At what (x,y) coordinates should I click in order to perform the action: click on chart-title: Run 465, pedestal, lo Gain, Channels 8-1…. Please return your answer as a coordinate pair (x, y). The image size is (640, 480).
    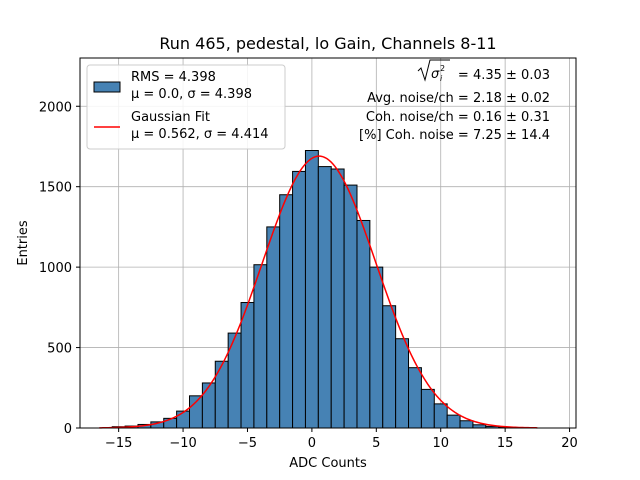
    Looking at the image, I should click on (327, 43).